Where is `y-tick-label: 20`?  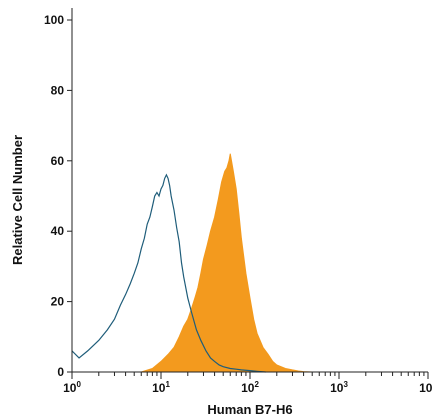
y-tick-label: 20 is located at coordinates (58, 302).